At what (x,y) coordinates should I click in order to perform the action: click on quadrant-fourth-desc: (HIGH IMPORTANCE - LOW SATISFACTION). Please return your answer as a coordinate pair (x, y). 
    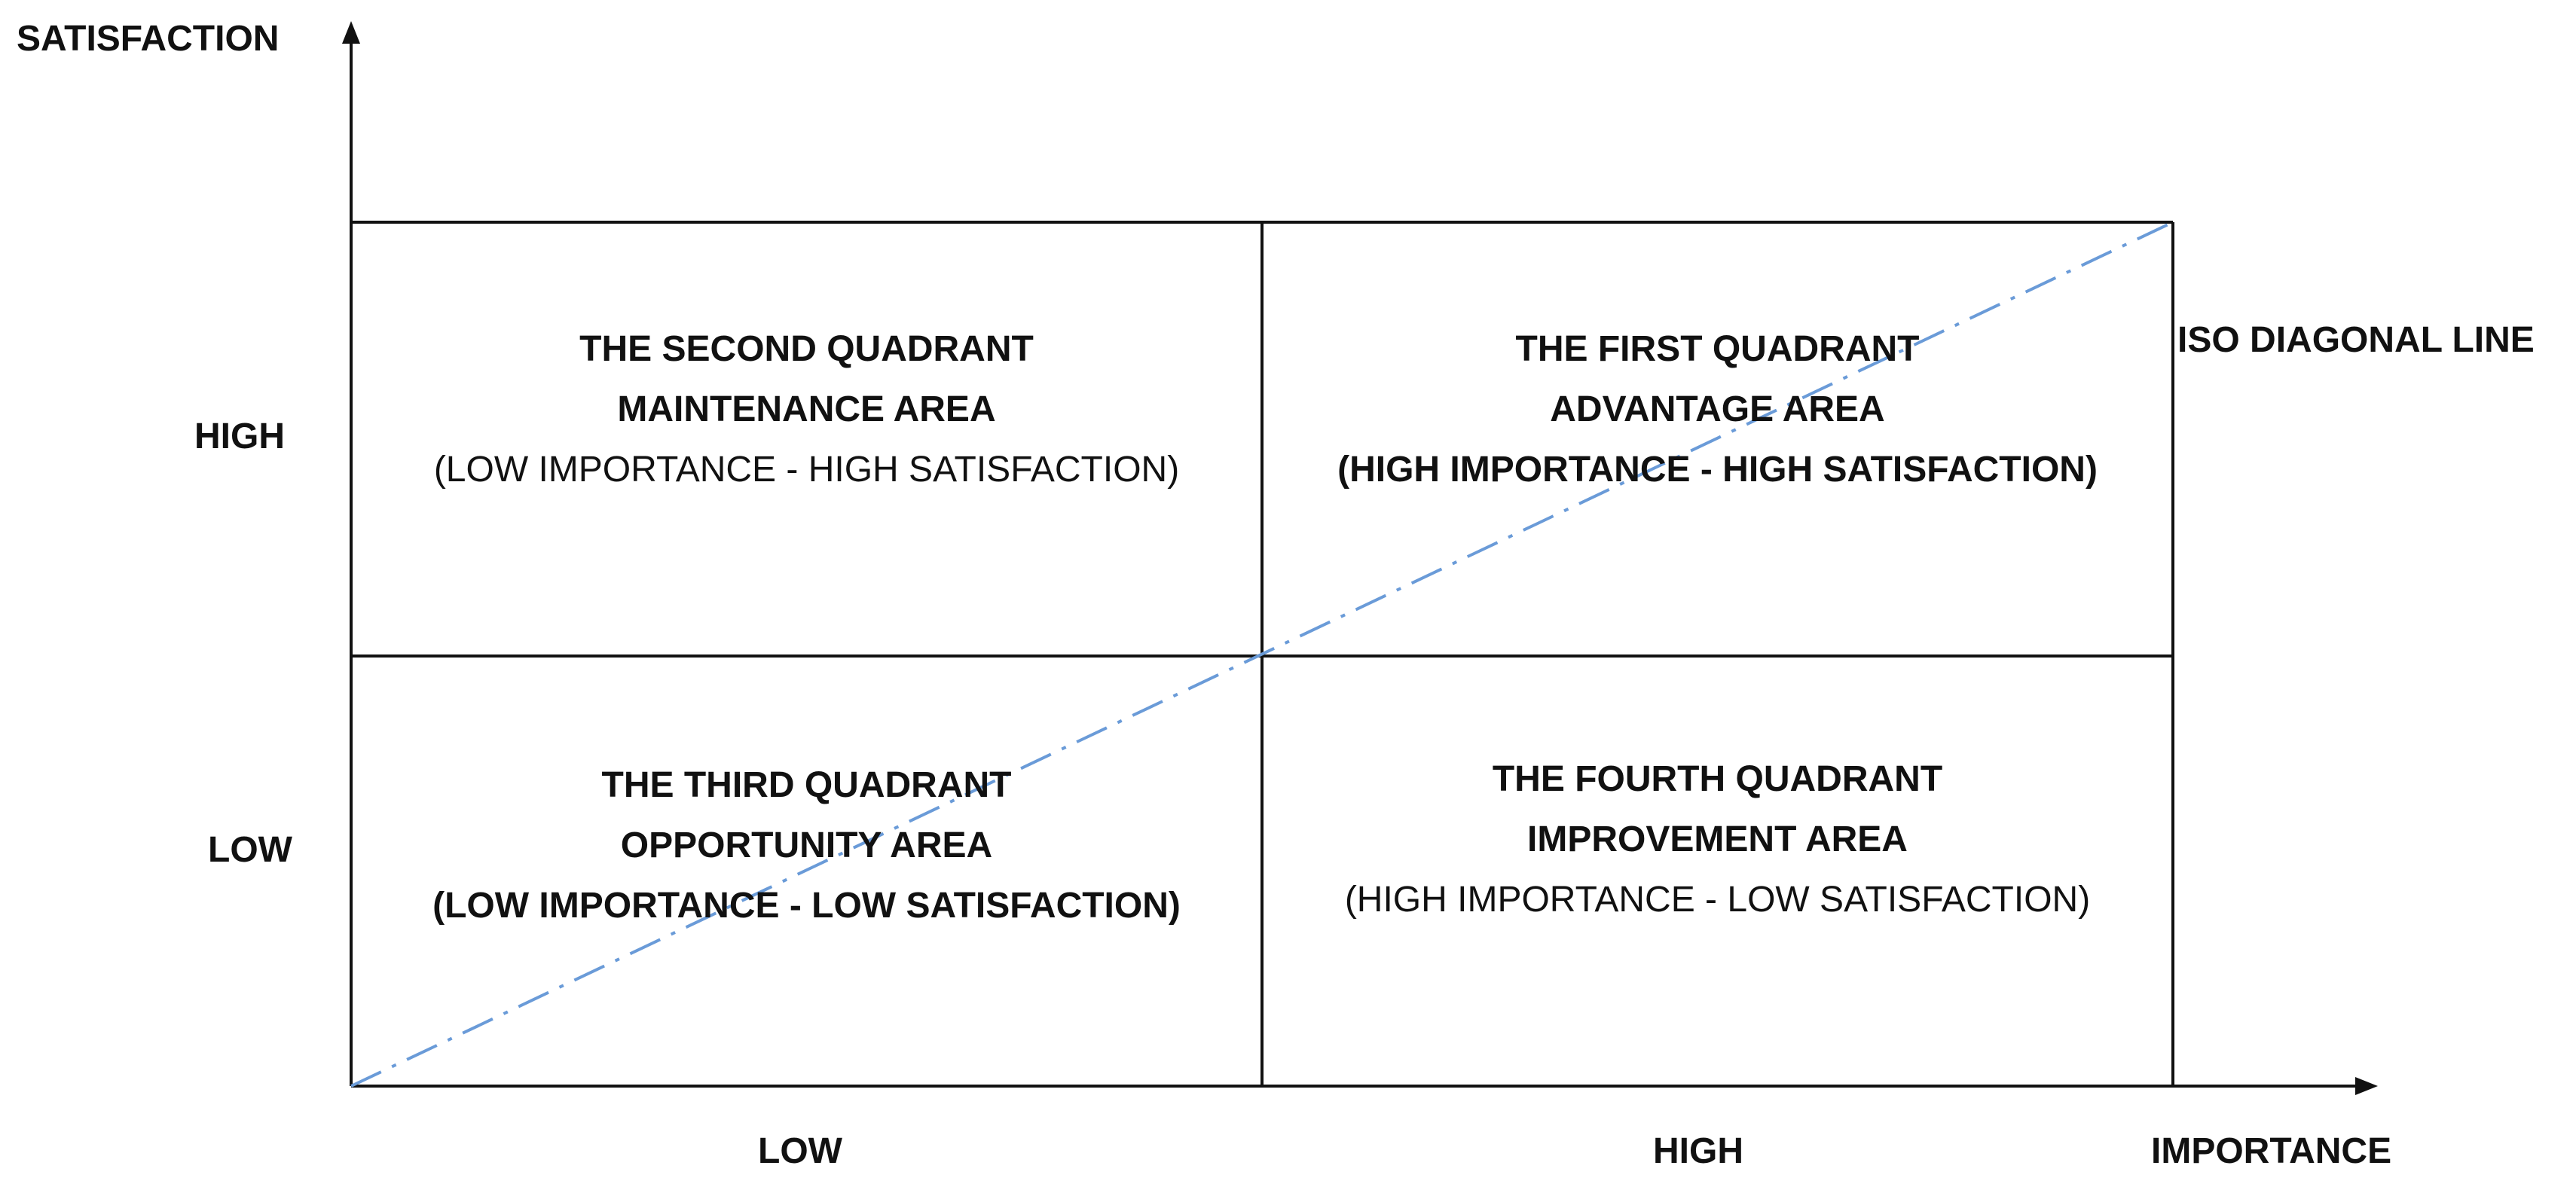
    Looking at the image, I should click on (1717, 900).